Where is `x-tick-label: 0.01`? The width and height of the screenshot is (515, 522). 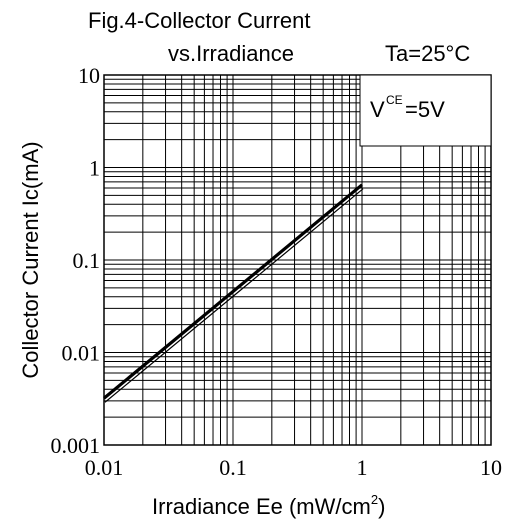 x-tick-label: 0.01 is located at coordinates (104, 467).